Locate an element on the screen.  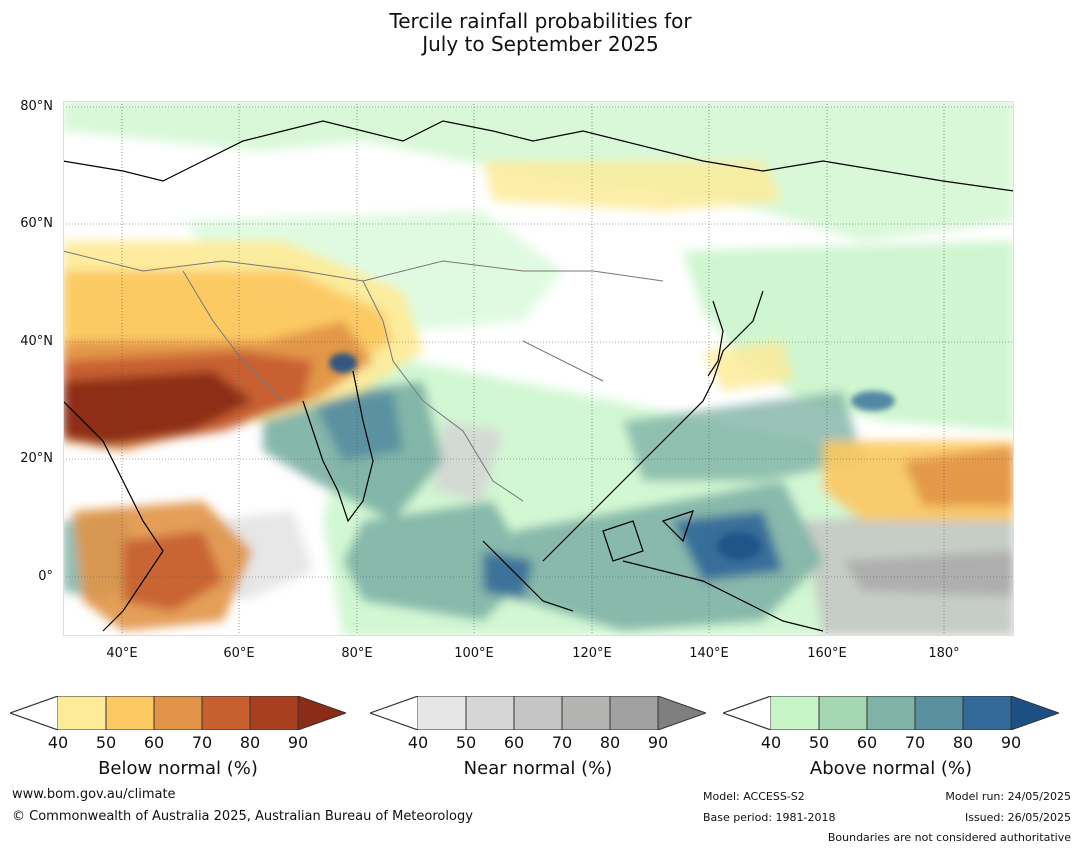
colorbar-below-extend is located at coordinates (322, 713).